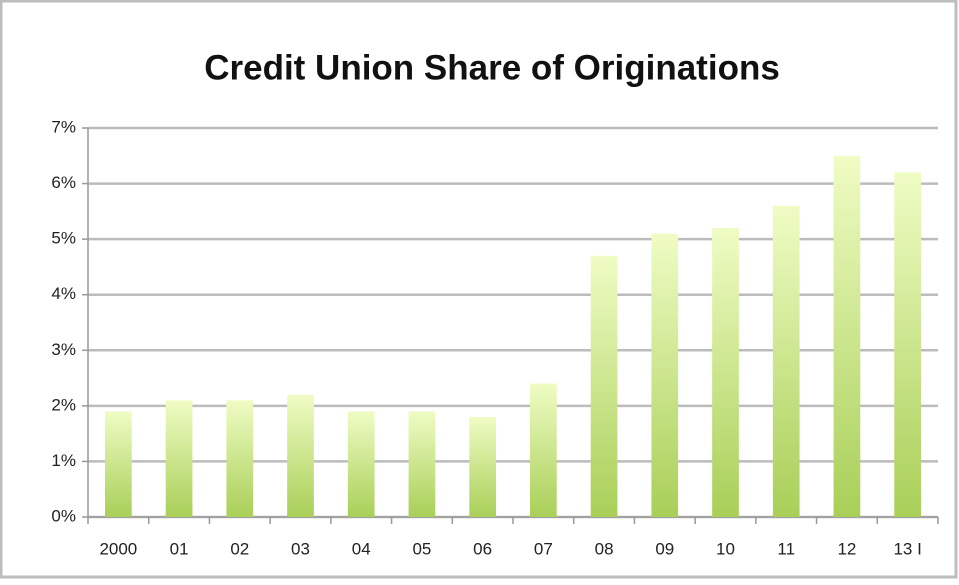  What do you see at coordinates (846, 548) in the screenshot?
I see `x-tick-label: 12` at bounding box center [846, 548].